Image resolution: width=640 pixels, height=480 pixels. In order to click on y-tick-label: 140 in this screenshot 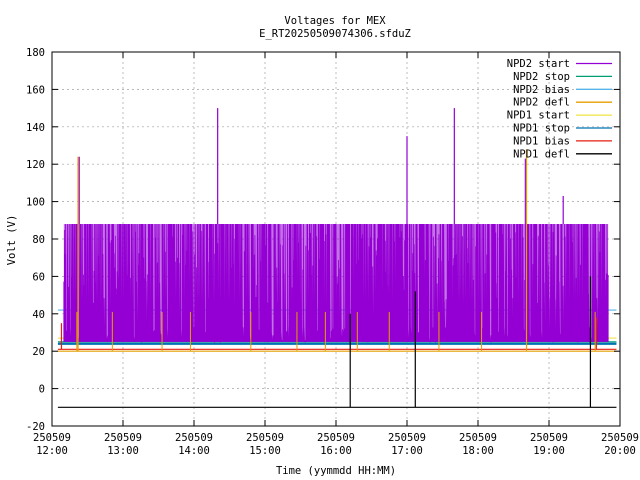, I will do `click(35, 128)`.